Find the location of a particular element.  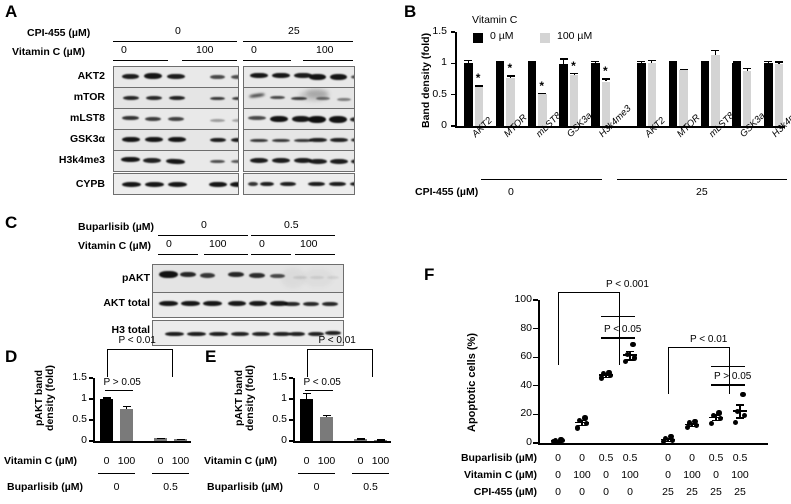

panelE-y-axis-title: pAKT band density (fold) is located at coordinates (244, 398).